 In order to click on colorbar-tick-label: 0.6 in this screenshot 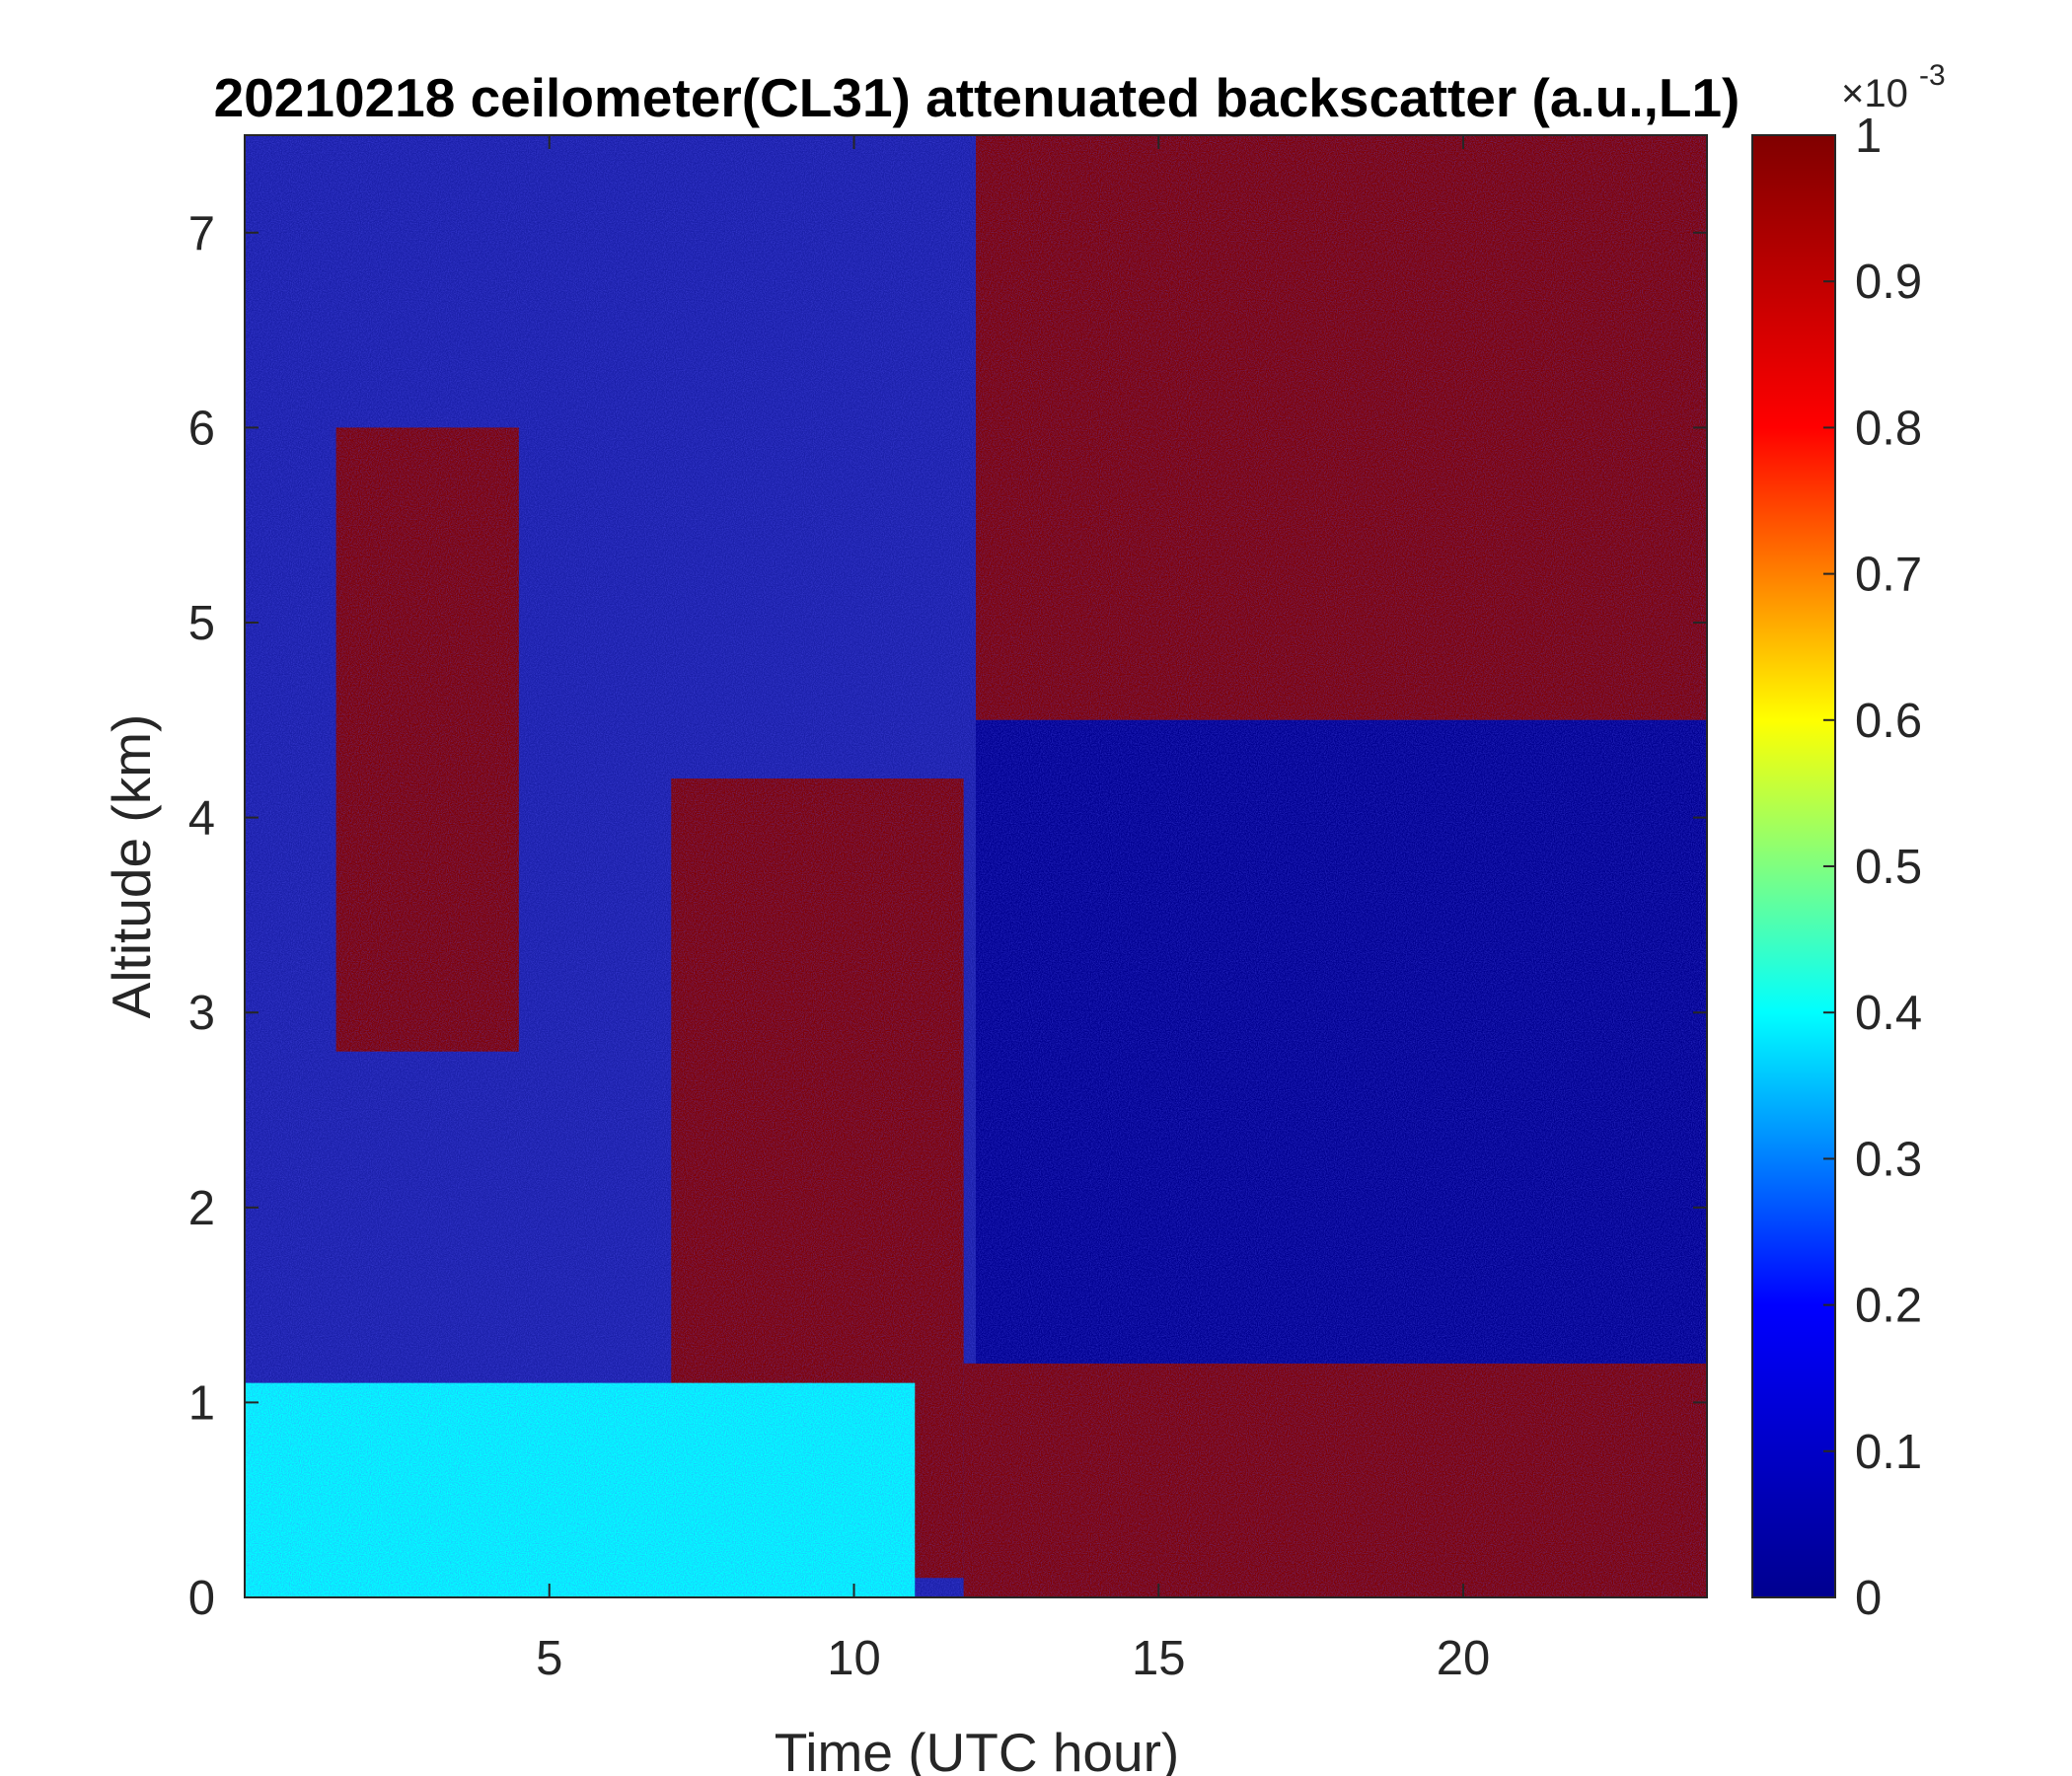, I will do `click(1889, 722)`.